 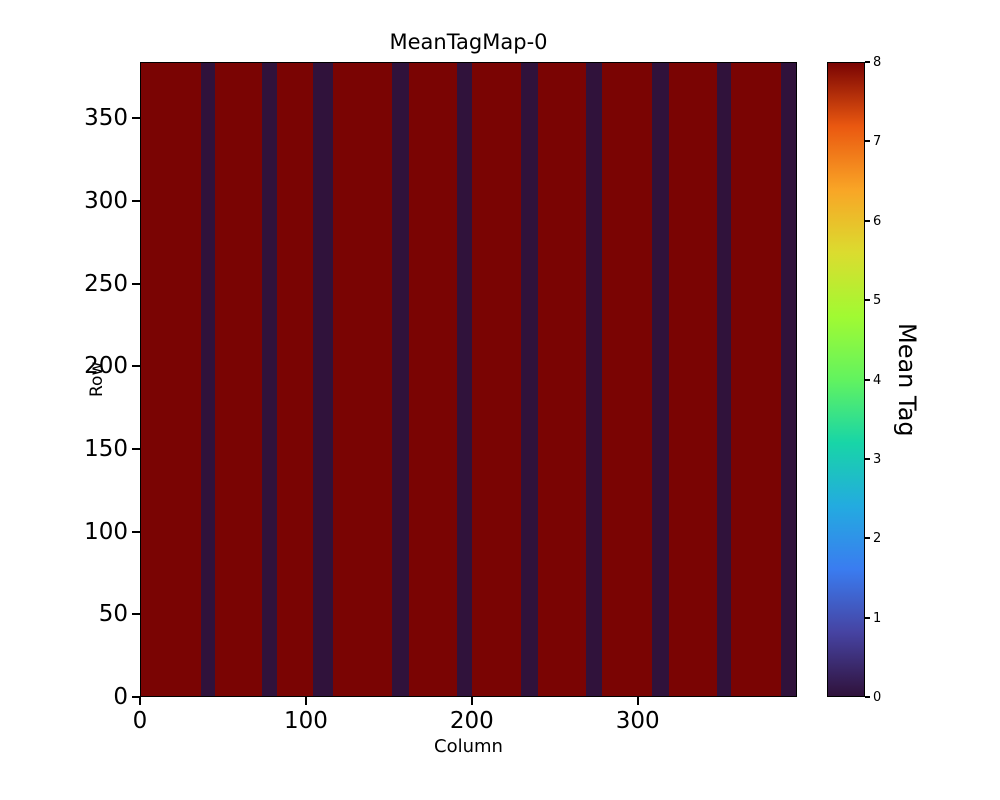 What do you see at coordinates (846, 379) in the screenshot?
I see `colorbar-gradient` at bounding box center [846, 379].